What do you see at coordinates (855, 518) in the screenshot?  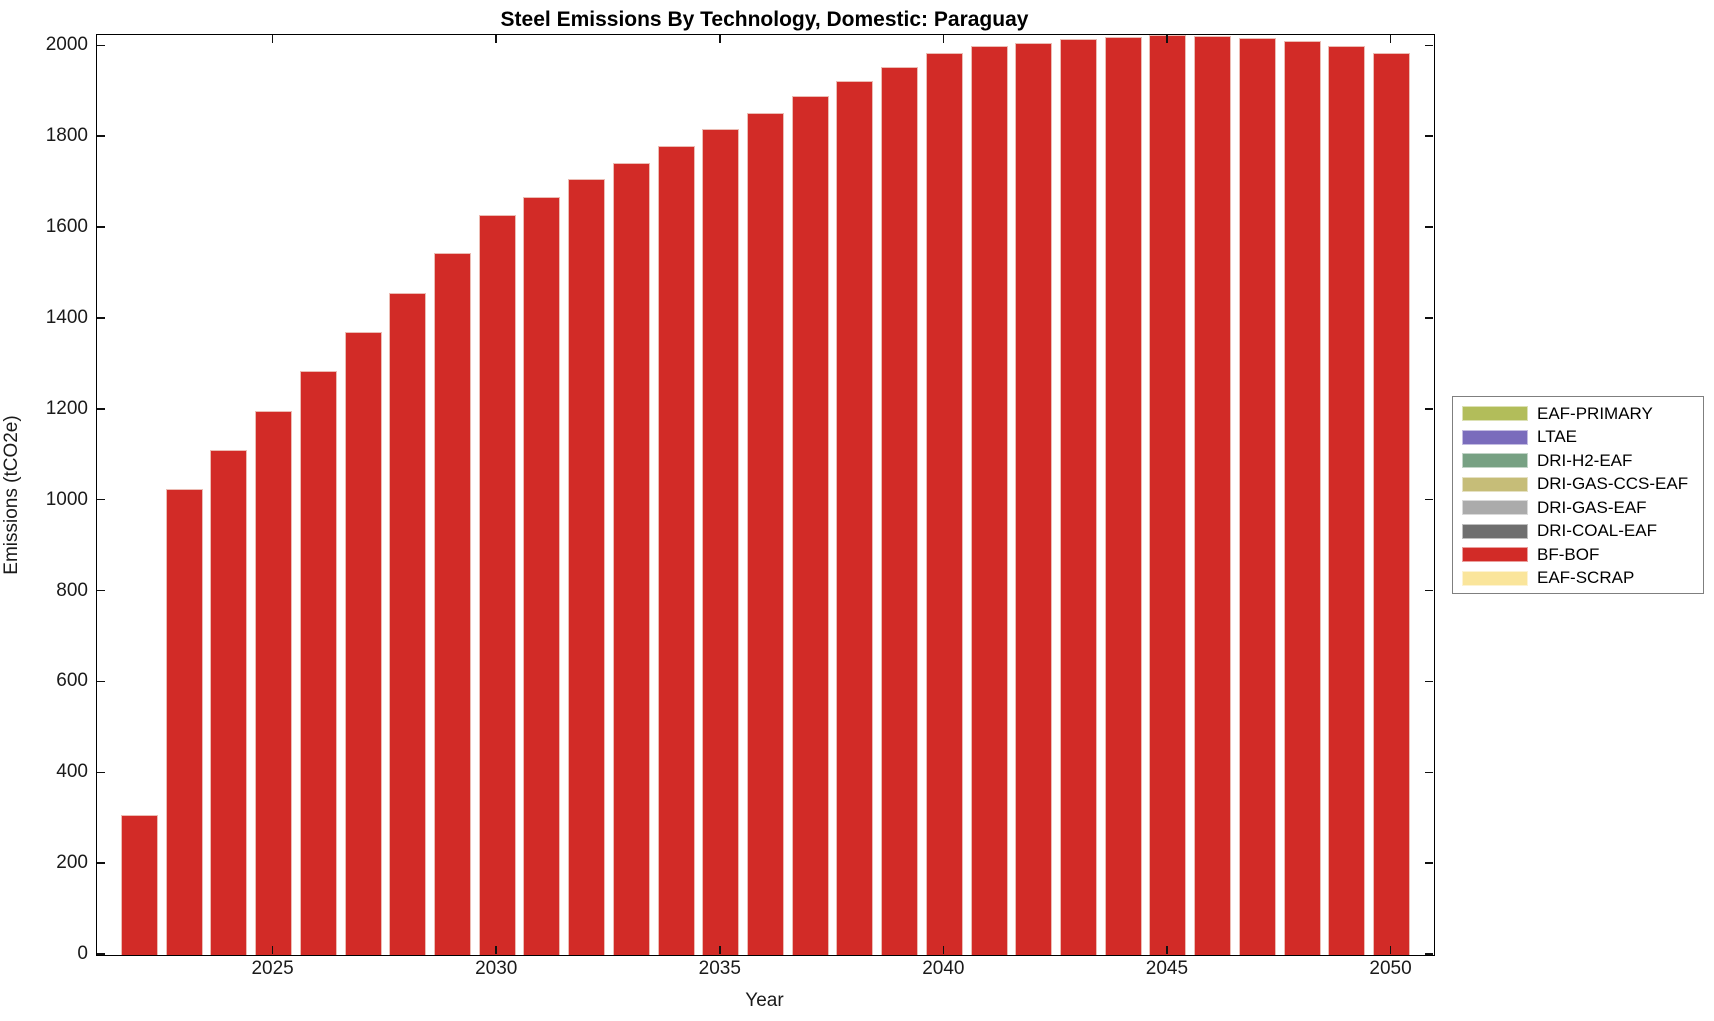 I see `bar-2038` at bounding box center [855, 518].